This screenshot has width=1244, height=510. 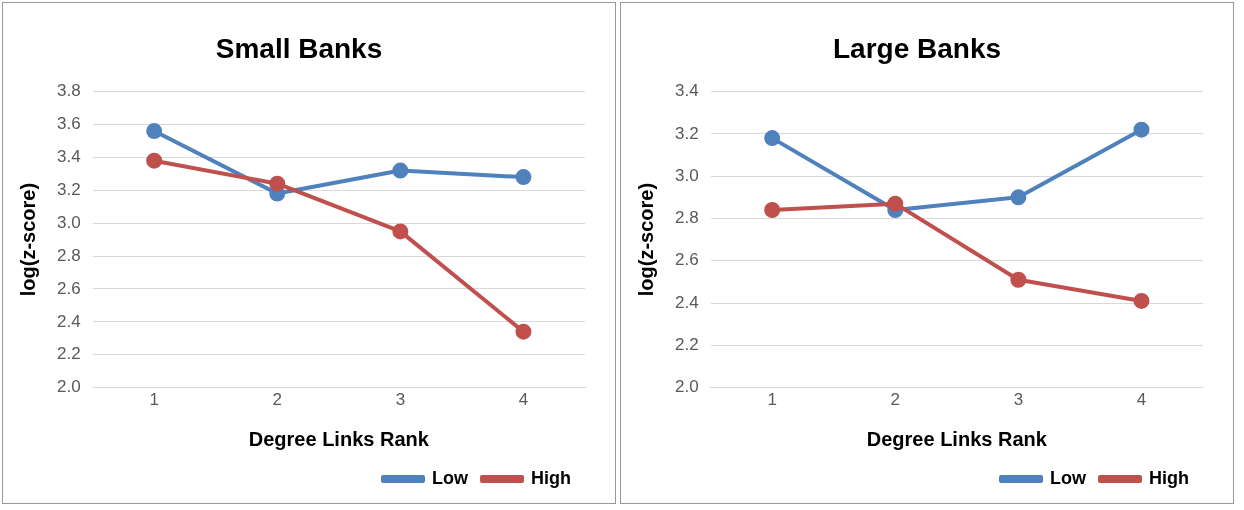 What do you see at coordinates (299, 48) in the screenshot?
I see `chart-title: Small Banks` at bounding box center [299, 48].